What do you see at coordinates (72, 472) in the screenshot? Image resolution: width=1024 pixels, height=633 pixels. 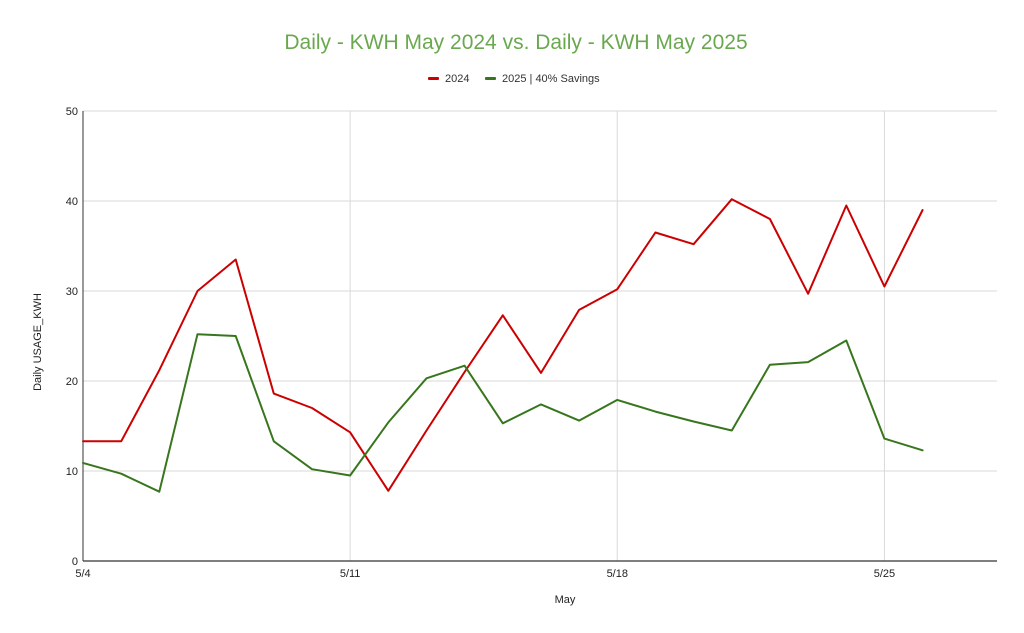 I see `y-tick-label: 10` at bounding box center [72, 472].